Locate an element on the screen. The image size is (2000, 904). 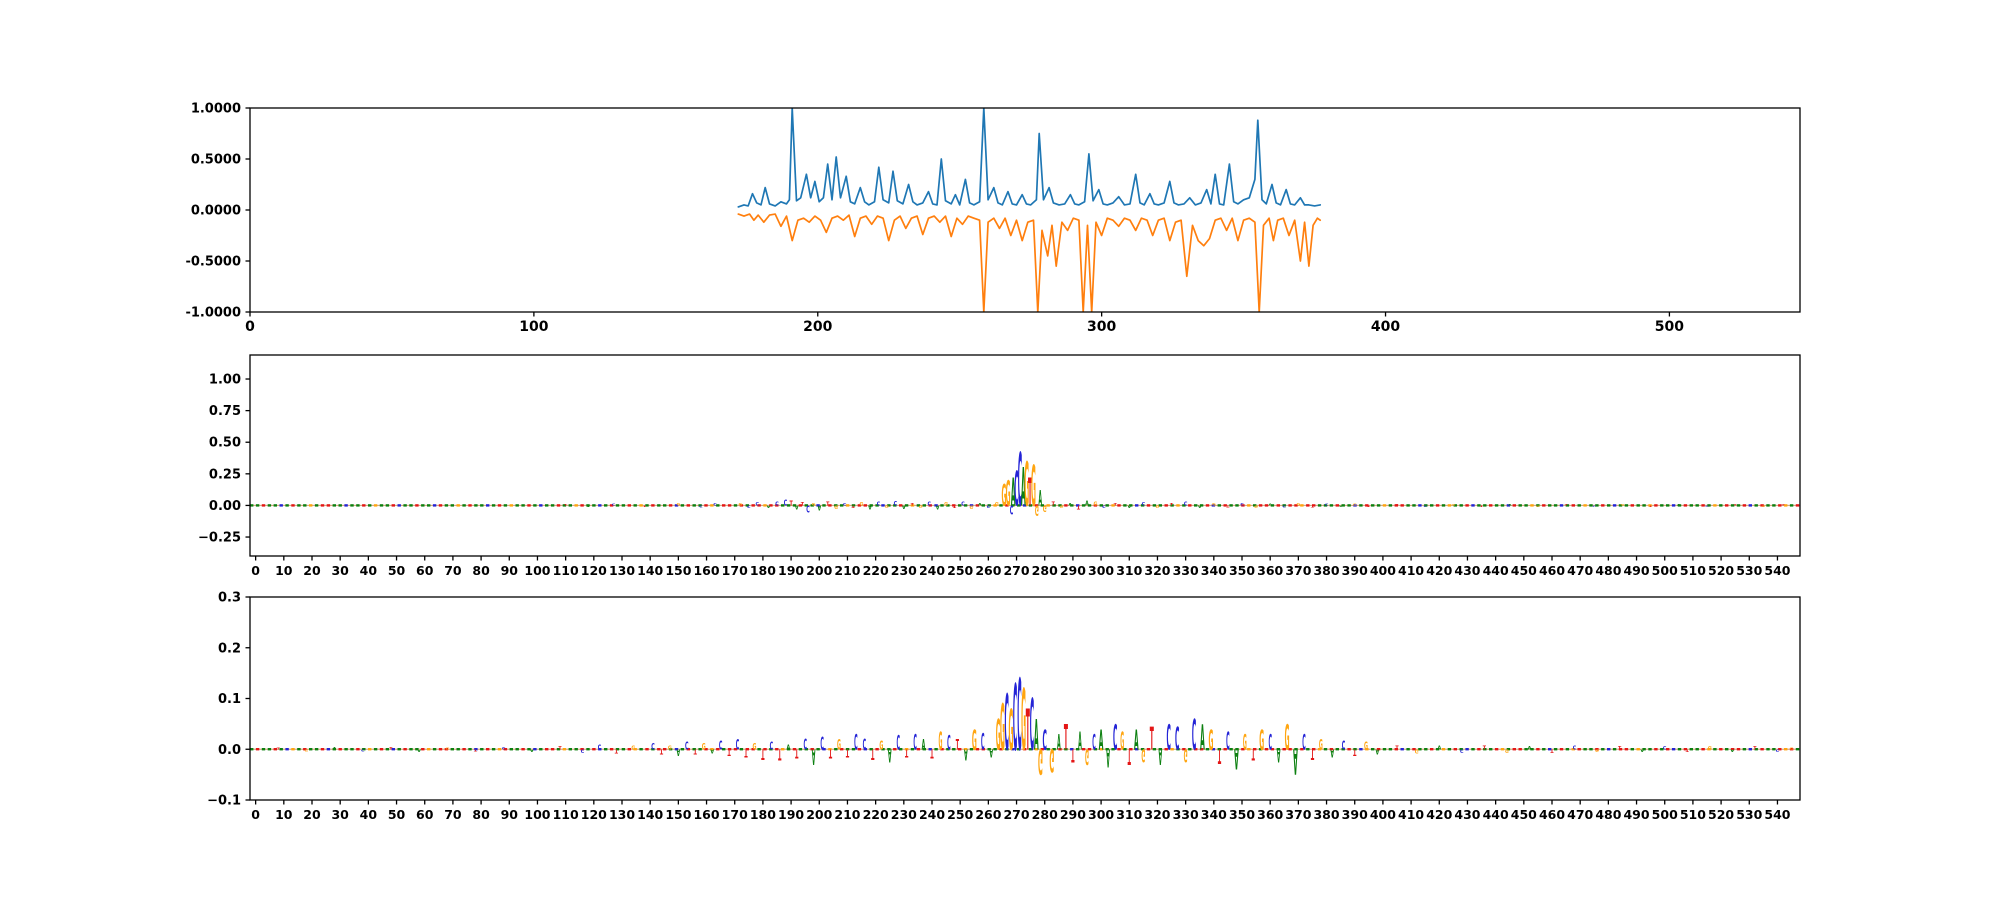
x-tick-label: 50 is located at coordinates (397, 814).